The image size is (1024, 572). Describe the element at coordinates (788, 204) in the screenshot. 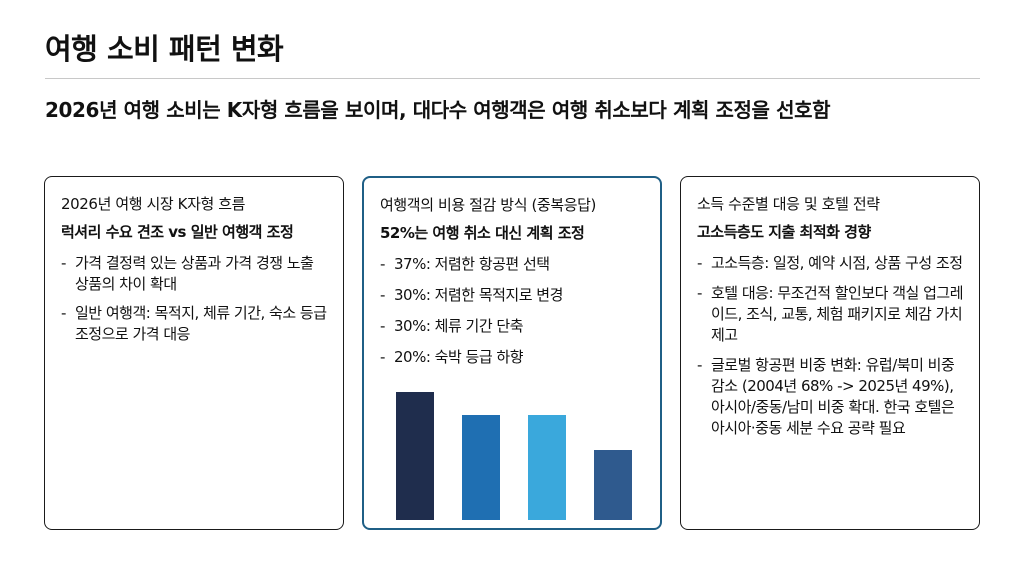

I see `card-heading: 소득 수준별 대응 및 호텔 전략` at that location.